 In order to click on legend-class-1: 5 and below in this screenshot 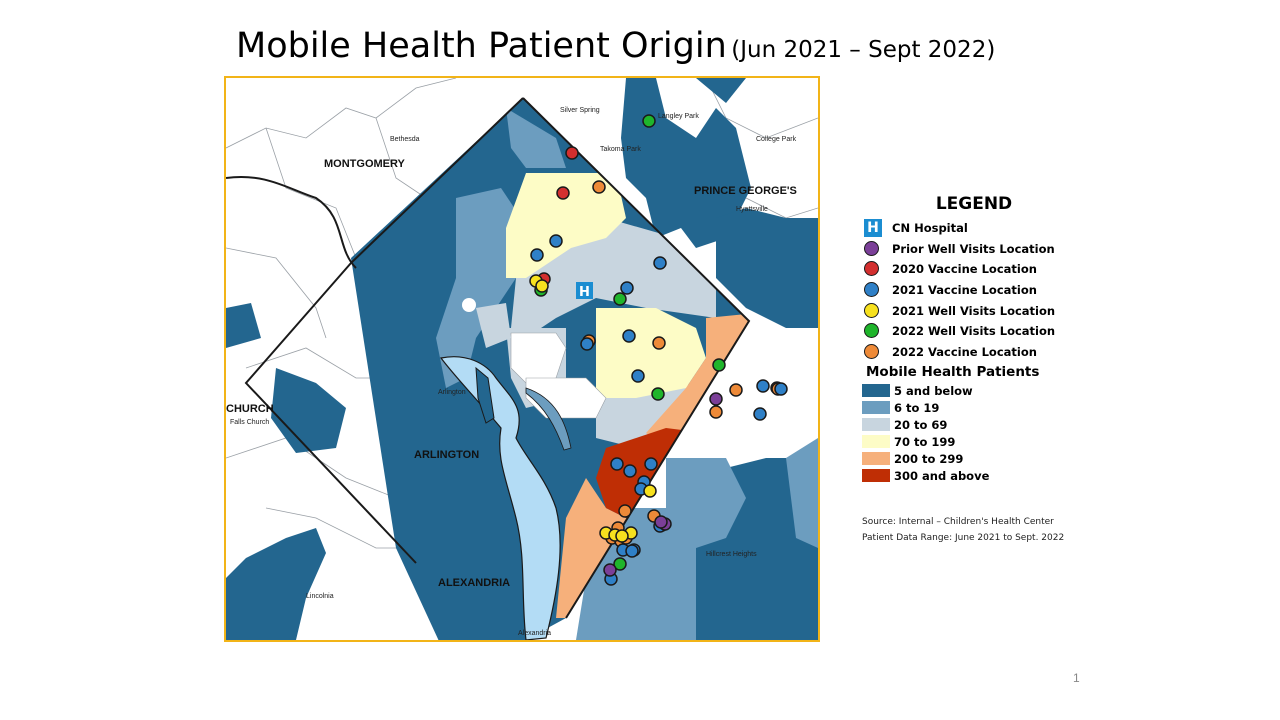, I will do `click(970, 390)`.